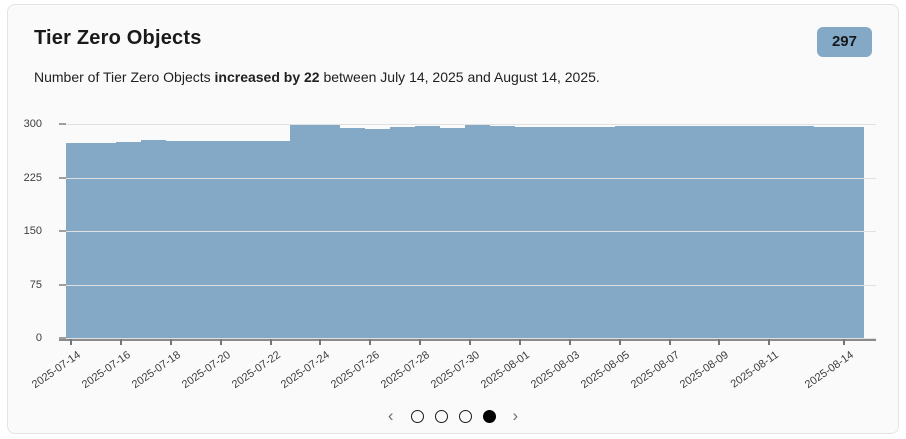  What do you see at coordinates (755, 370) in the screenshot?
I see `x-axis-label: 2025-08-11` at bounding box center [755, 370].